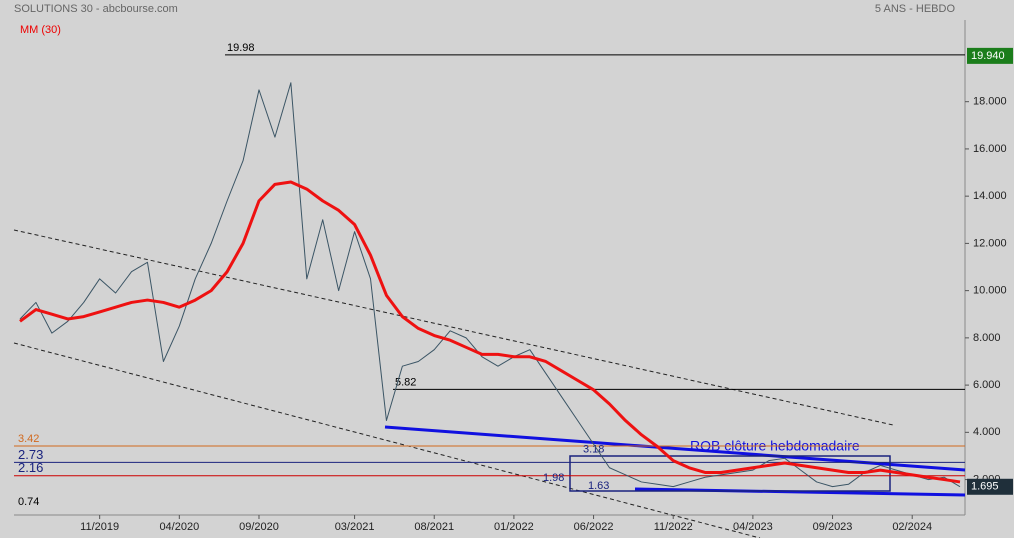  What do you see at coordinates (553, 478) in the screenshot?
I see `box-label: 1.98` at bounding box center [553, 478].